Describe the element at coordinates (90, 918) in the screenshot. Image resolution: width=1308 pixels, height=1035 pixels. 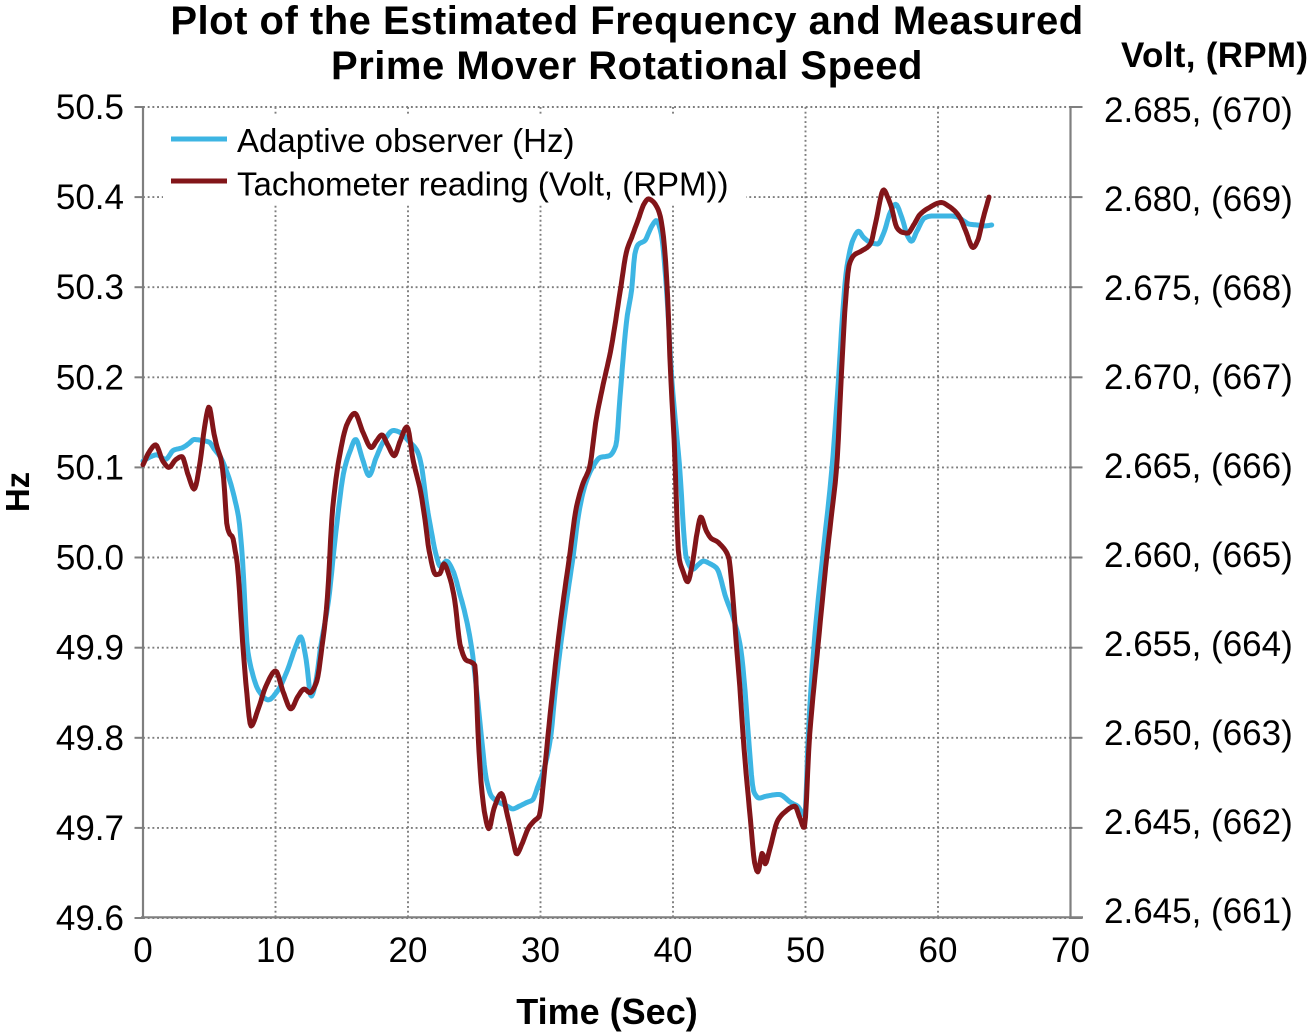
I see `svg-text: 49.6` at that location.